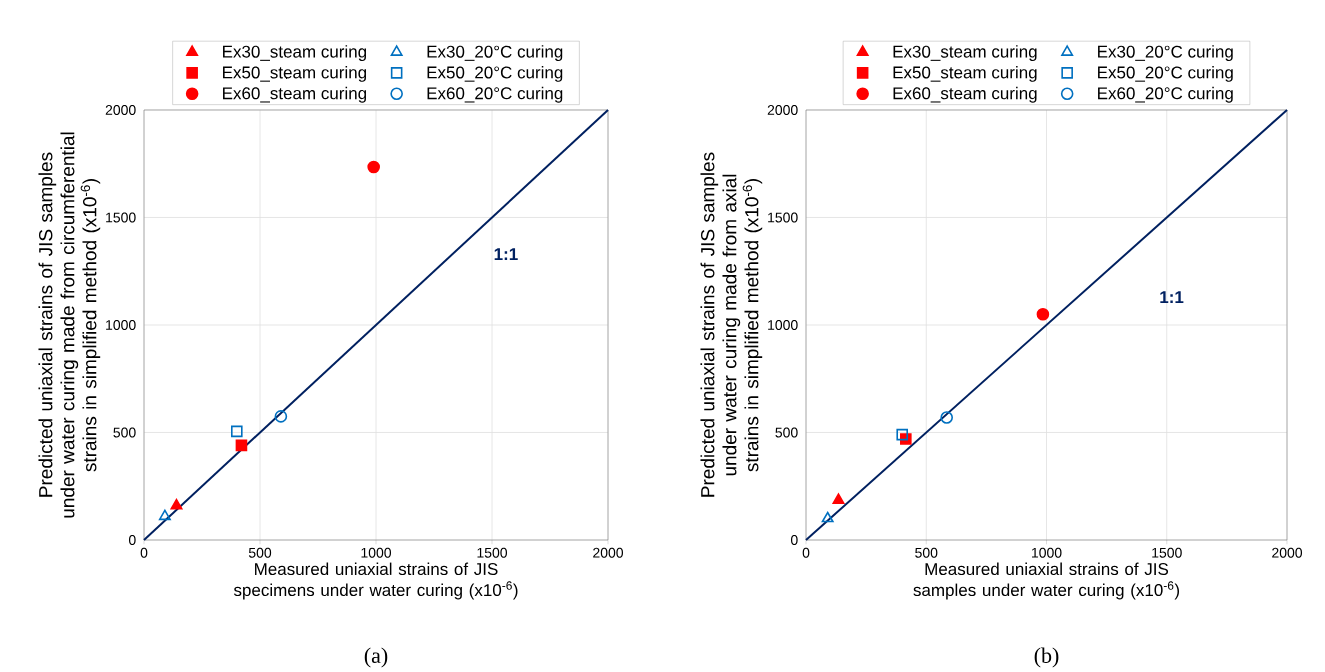  What do you see at coordinates (69, 325) in the screenshot?
I see `y-axis-title: Predicted uniaxial strains of JIS samples under water curing made from circumferential strains in simplified method (x10$^{-6}$)` at bounding box center [69, 325].